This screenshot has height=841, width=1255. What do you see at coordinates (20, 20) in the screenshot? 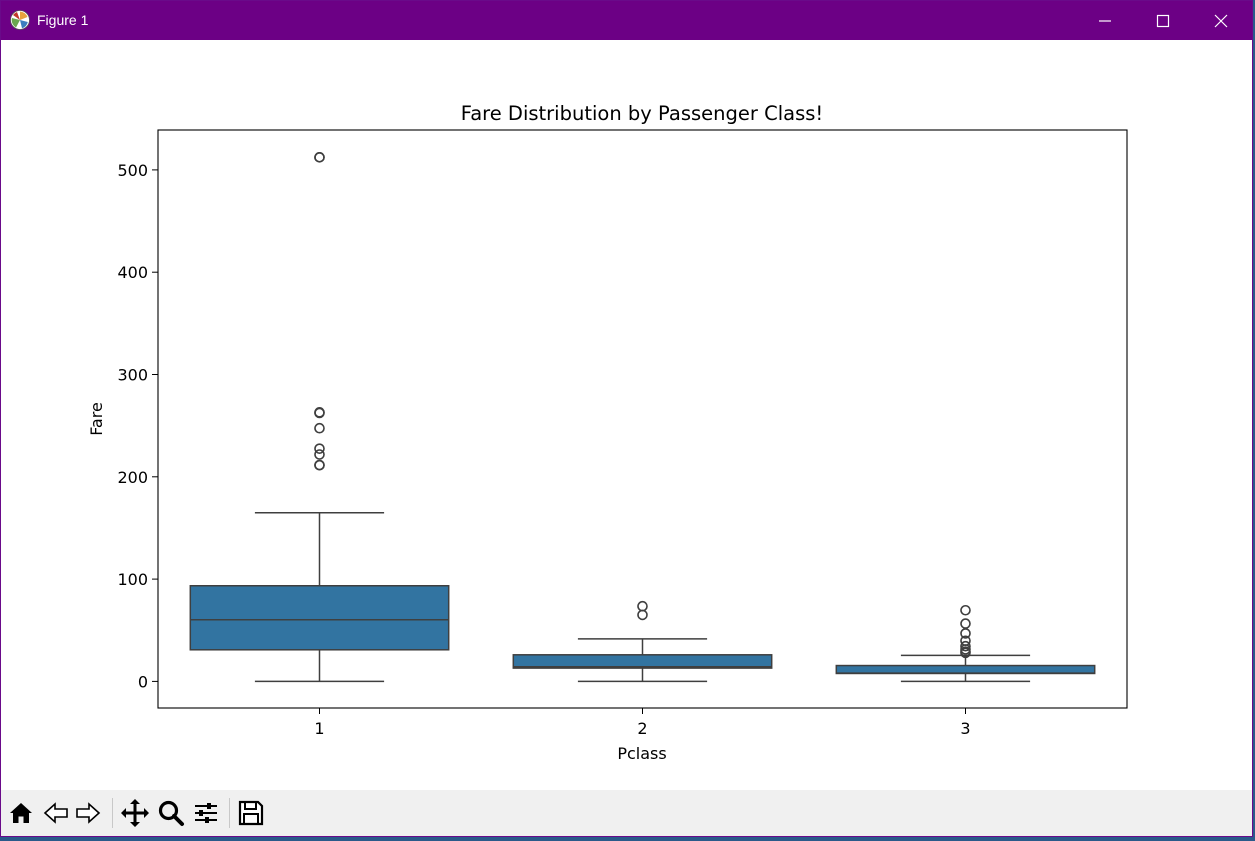
I see `matplotlib-icon` at bounding box center [20, 20].